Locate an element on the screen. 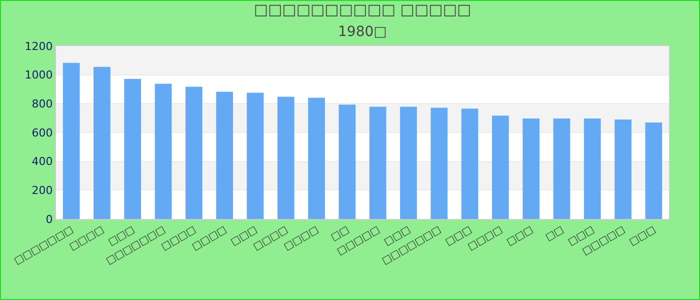 Image resolution: width=700 pixels, height=300 pixels. y-tick-label: 1200 is located at coordinates (38, 46).